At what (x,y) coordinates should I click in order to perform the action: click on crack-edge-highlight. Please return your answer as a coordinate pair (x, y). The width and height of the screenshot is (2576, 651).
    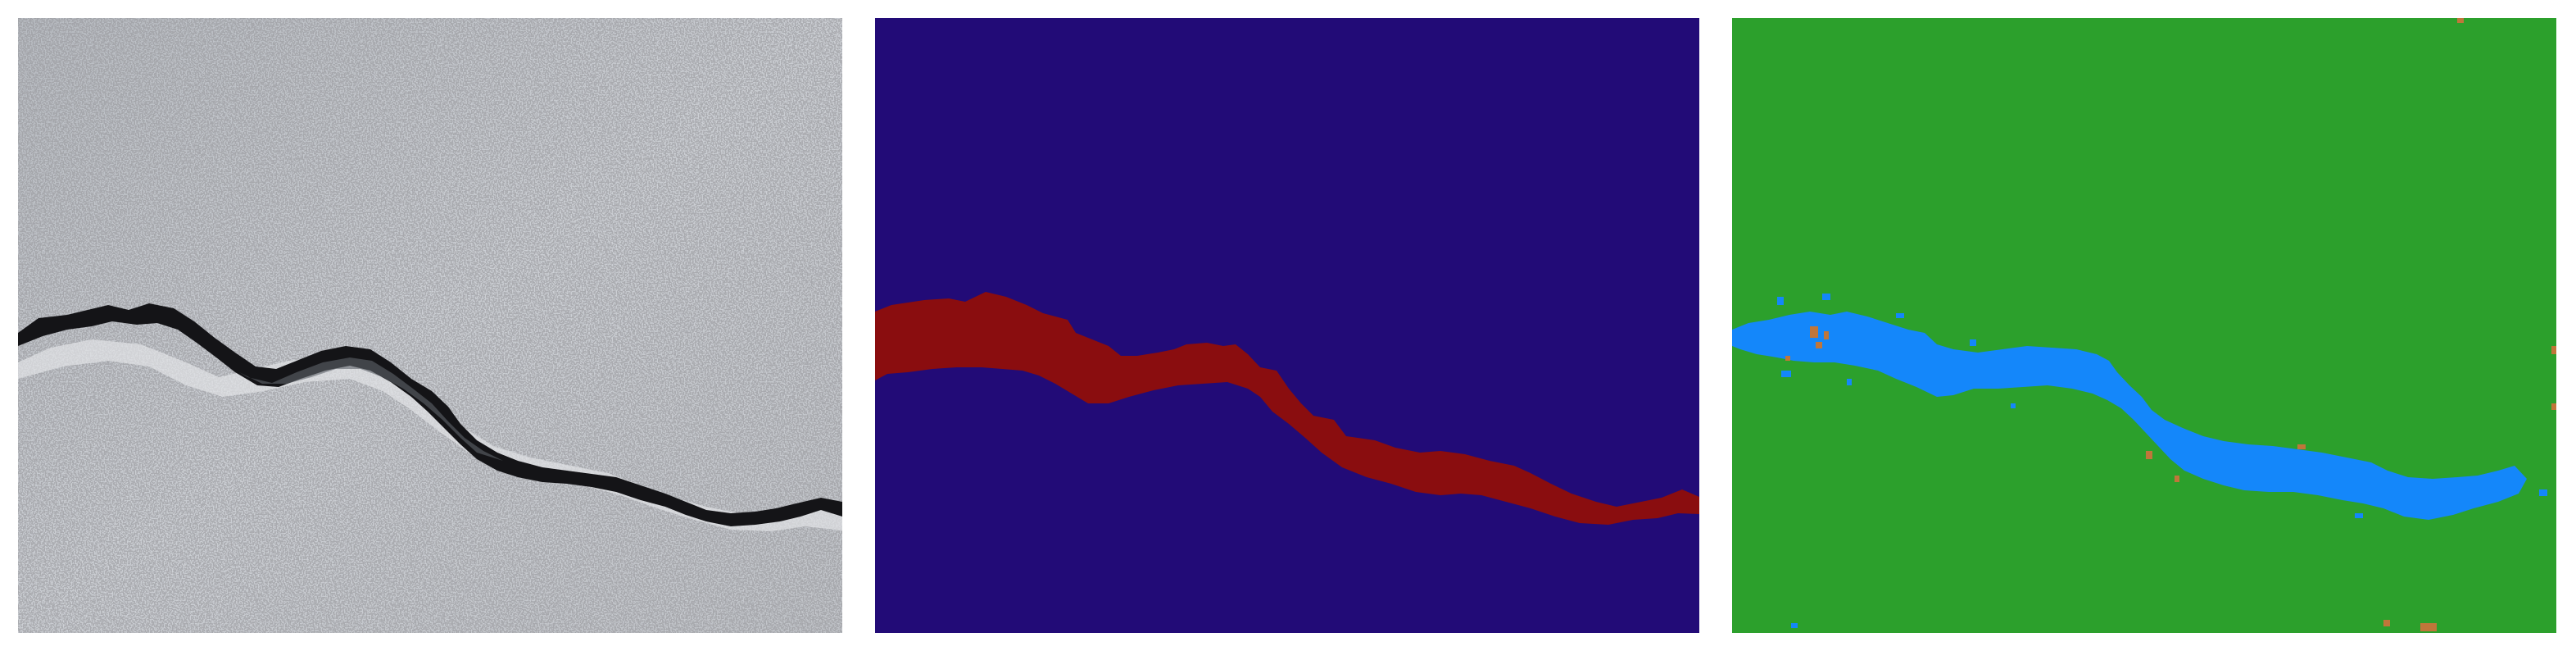
    Looking at the image, I should click on (430, 435).